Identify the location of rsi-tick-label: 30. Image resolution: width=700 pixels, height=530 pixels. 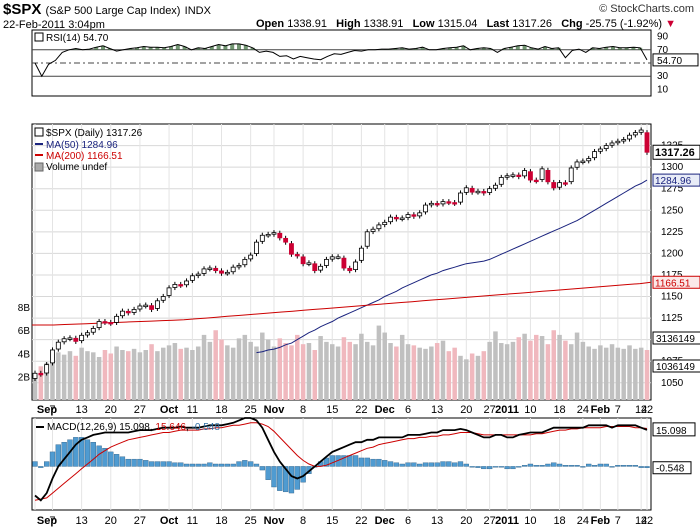
(663, 76).